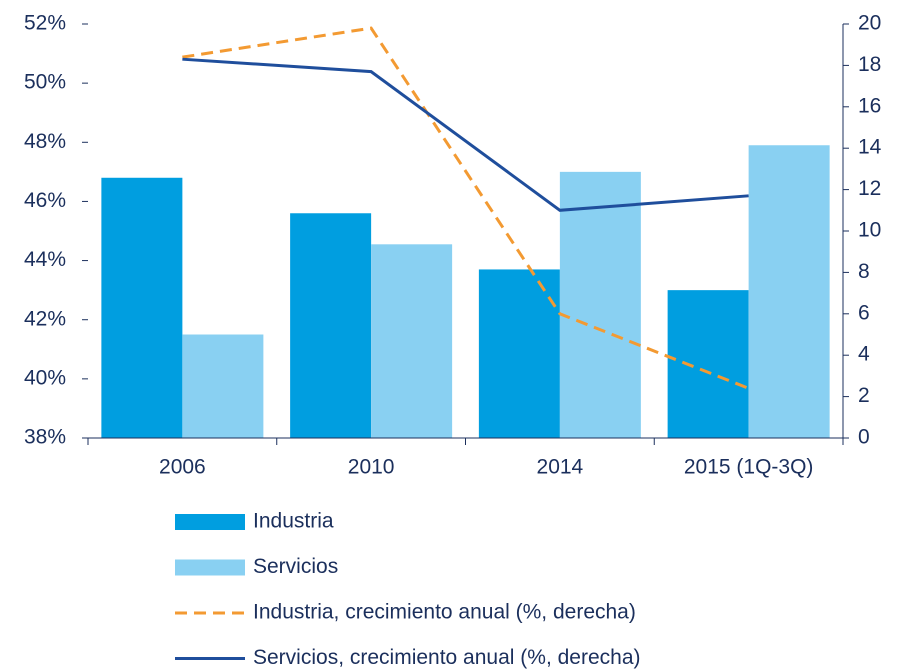 Image resolution: width=899 pixels, height=672 pixels. I want to click on y2-tick-label: 2, so click(864, 395).